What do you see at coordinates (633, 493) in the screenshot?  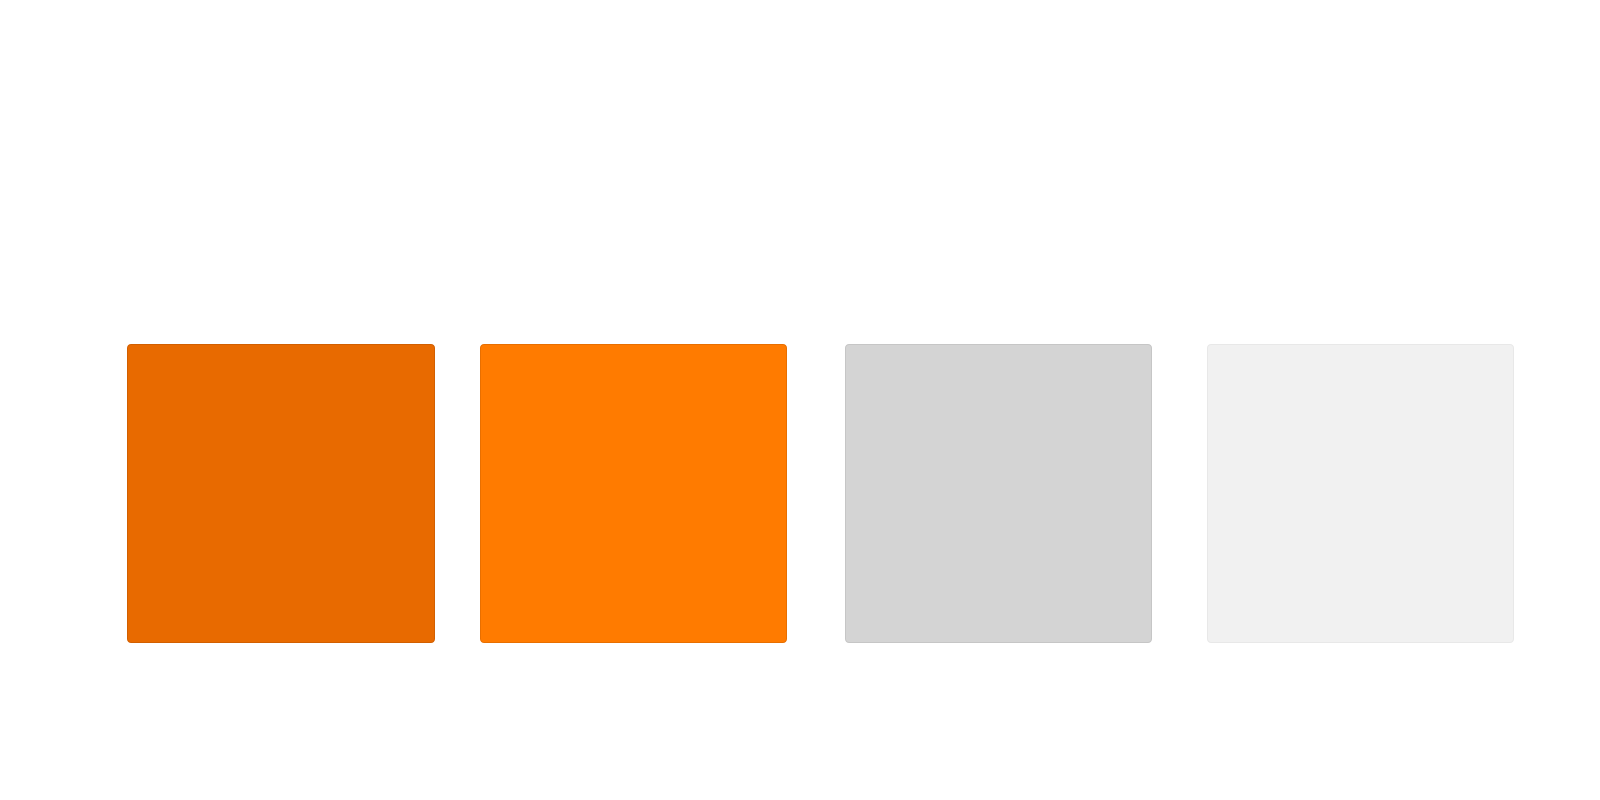 I see `swatch-orange` at bounding box center [633, 493].